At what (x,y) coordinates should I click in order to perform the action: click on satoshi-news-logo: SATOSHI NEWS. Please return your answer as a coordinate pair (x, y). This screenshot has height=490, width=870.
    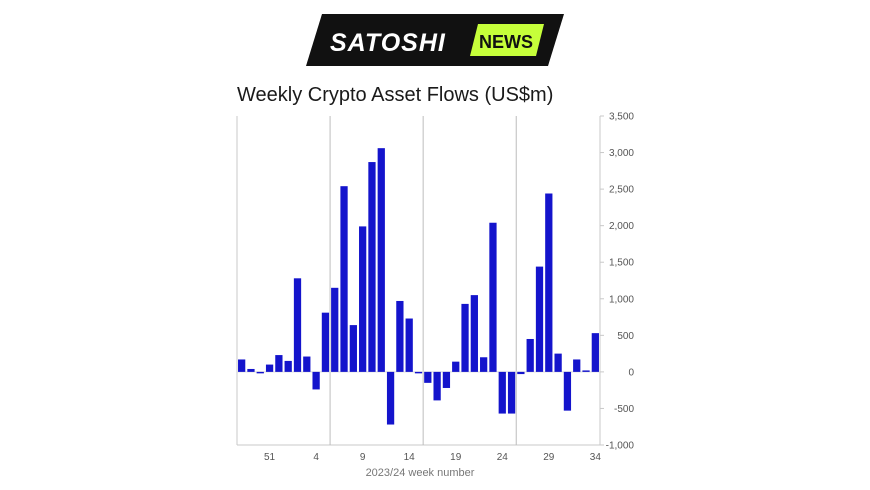
    Looking at the image, I should click on (435, 40).